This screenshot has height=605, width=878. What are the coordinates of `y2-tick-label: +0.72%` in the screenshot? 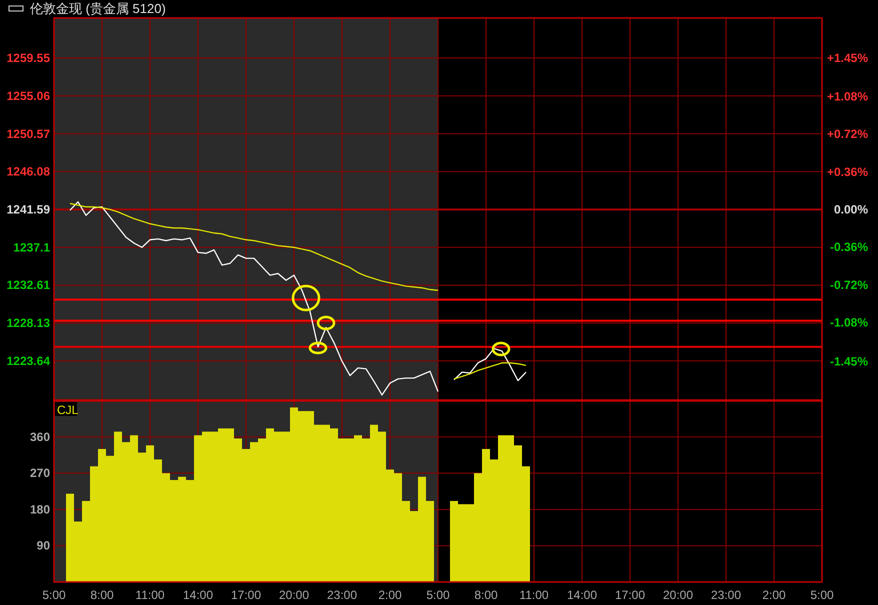 It's located at (847, 134).